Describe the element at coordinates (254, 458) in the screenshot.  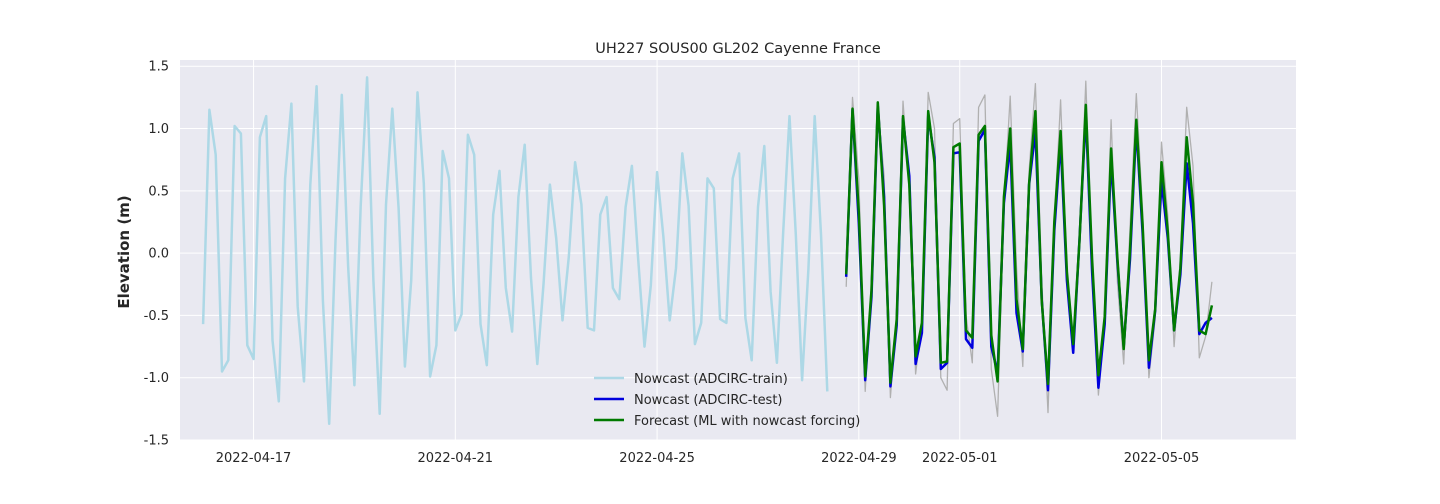
I see `x-tick-label: 2022-04-17` at that location.